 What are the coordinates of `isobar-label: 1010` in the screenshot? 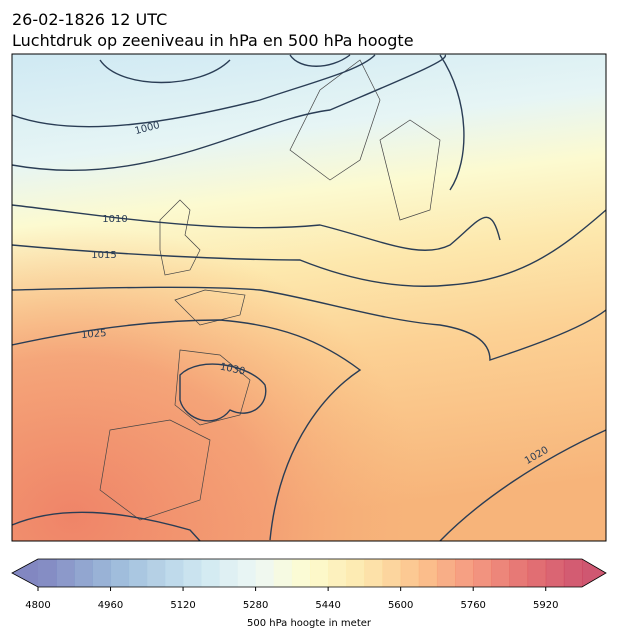 It's located at (114, 219).